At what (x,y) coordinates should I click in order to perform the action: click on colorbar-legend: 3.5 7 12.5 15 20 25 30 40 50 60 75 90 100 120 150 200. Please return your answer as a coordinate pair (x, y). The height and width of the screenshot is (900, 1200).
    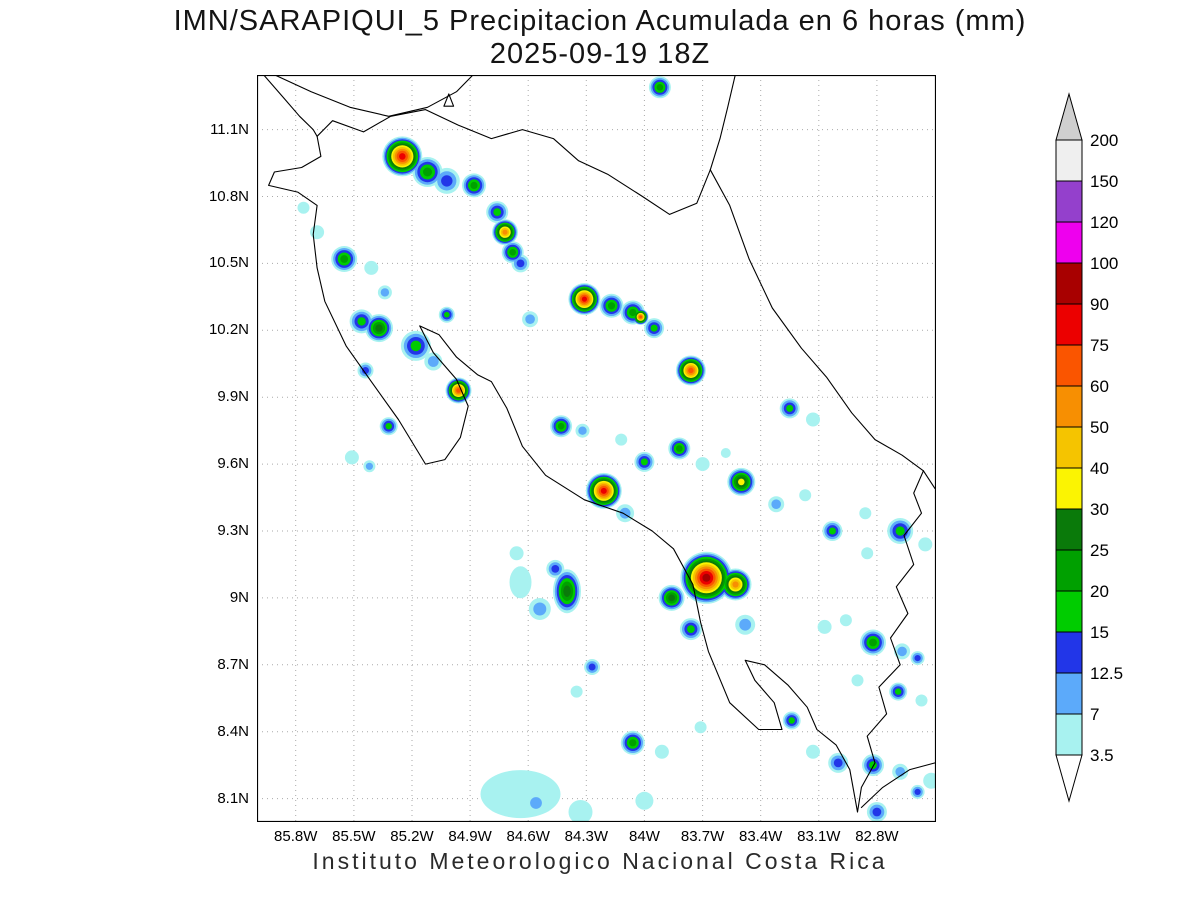
    Looking at the image, I should click on (1100, 447).